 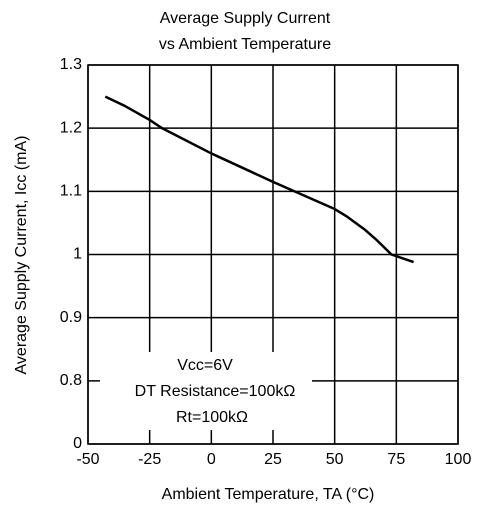 I want to click on annotation: DT Resistance=100kΩ, so click(x=215, y=391).